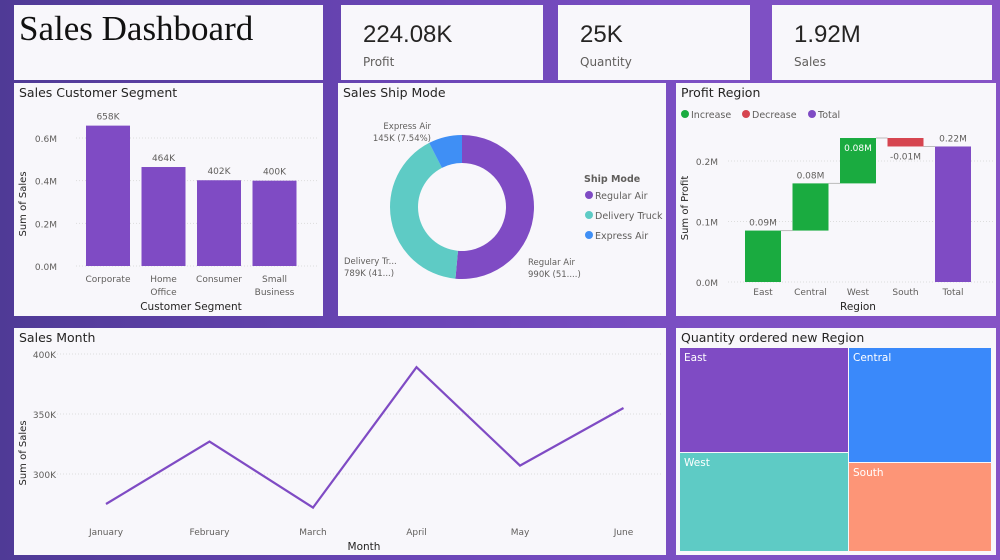 The width and height of the screenshot is (1000, 560). Describe the element at coordinates (711, 115) in the screenshot. I see `legend-item: Increase` at that location.